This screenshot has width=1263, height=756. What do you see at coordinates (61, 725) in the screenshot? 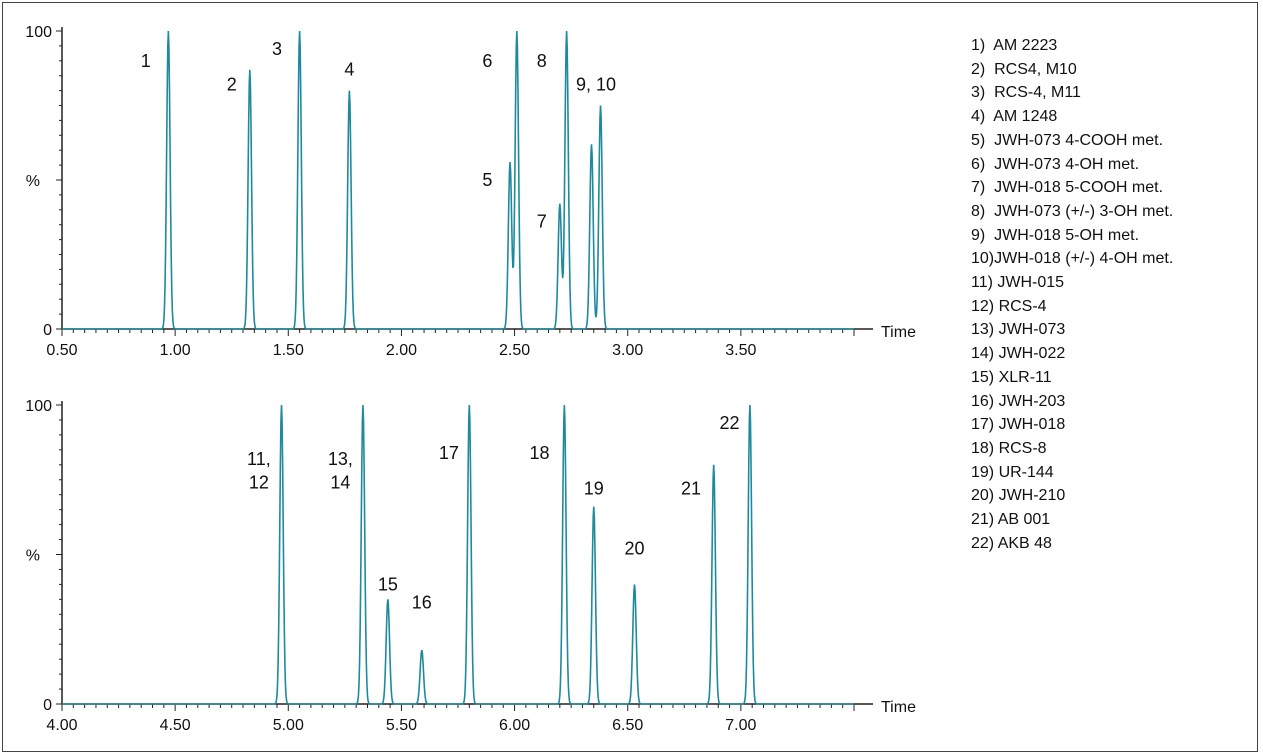
I see `x-tick-label: 4.00` at bounding box center [61, 725].